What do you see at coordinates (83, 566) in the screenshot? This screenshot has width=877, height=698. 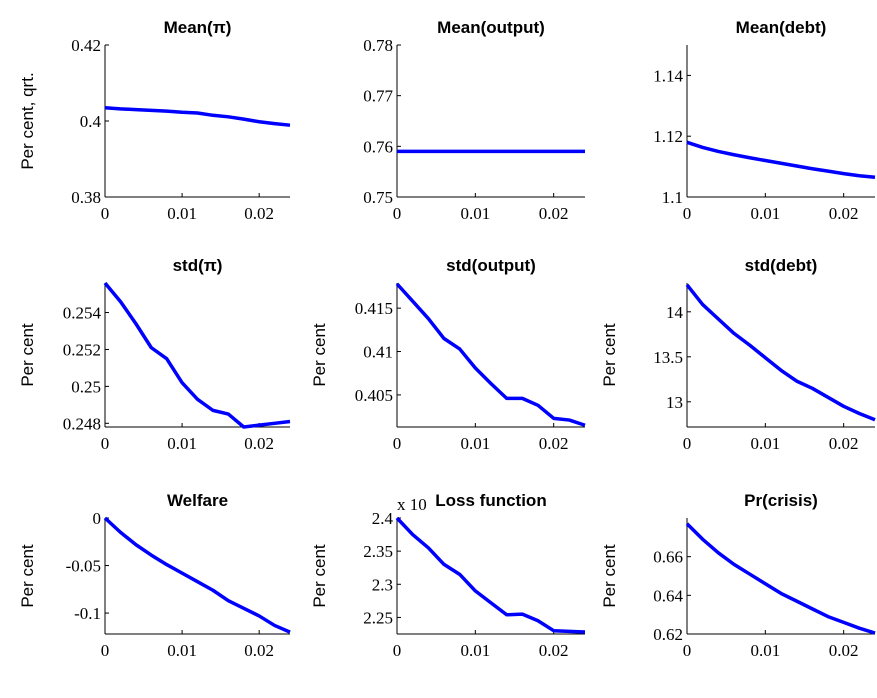 I see `y-tick-label: -0.05` at bounding box center [83, 566].